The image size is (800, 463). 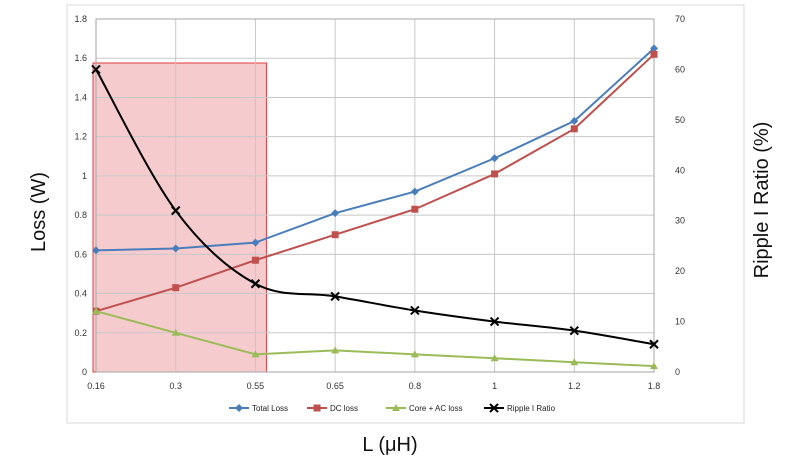 What do you see at coordinates (80, 294) in the screenshot?
I see `y-tick-label: 0.4` at bounding box center [80, 294].